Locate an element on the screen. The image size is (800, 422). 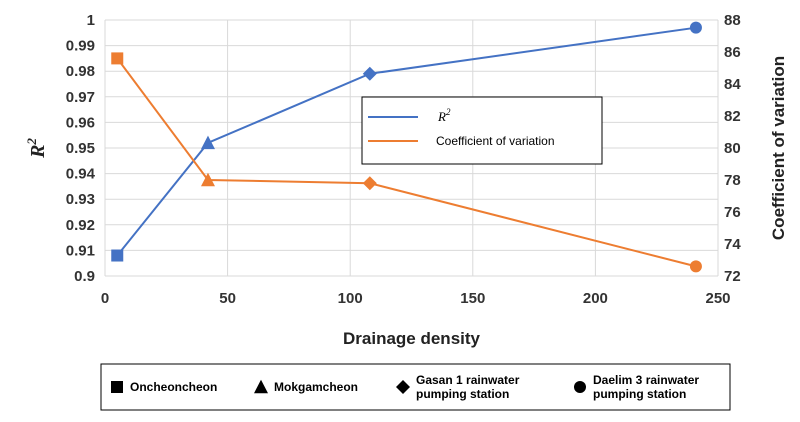
y-right-tick-label: 72 is located at coordinates (732, 276).